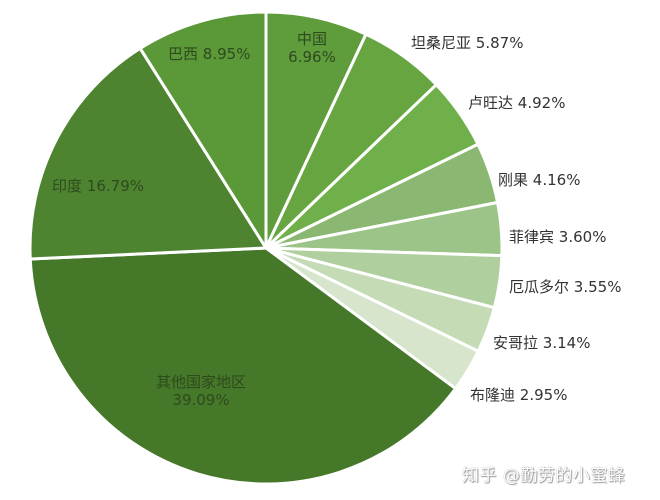 The image size is (660, 500). I want to click on slice-label: 菲律宾 3.60%, so click(557, 237).